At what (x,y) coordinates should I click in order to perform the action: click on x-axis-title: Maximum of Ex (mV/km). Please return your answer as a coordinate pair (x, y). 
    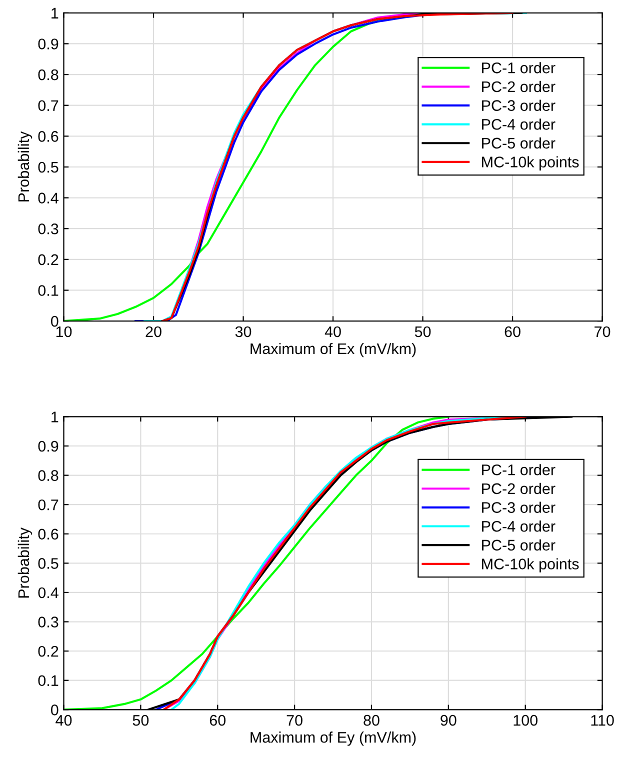
    Looking at the image, I should click on (333, 350).